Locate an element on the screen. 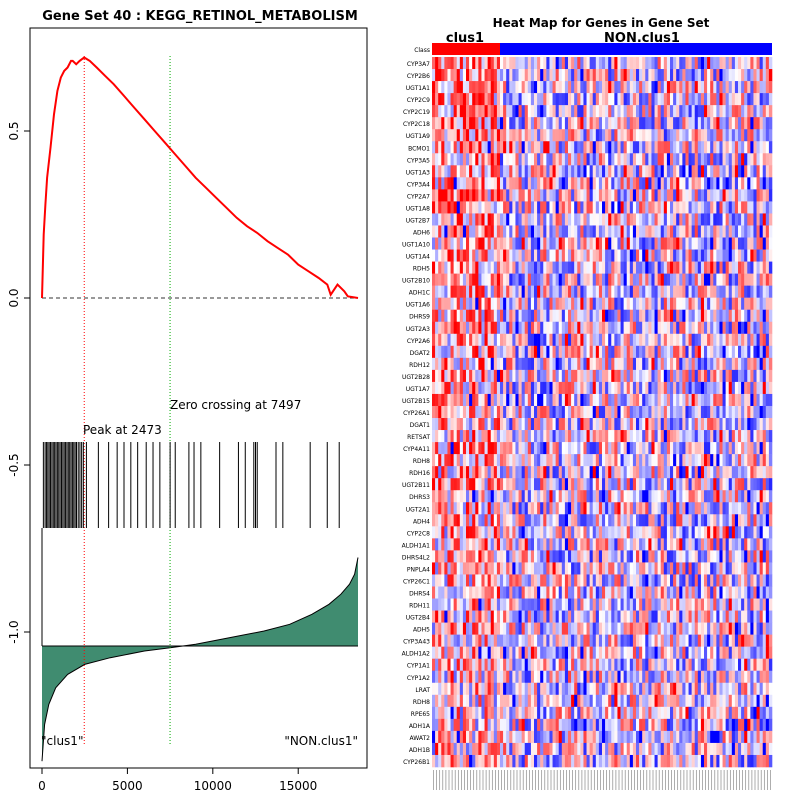 The height and width of the screenshot is (800, 800). gene-row-label: UGT2B10 is located at coordinates (416, 281).